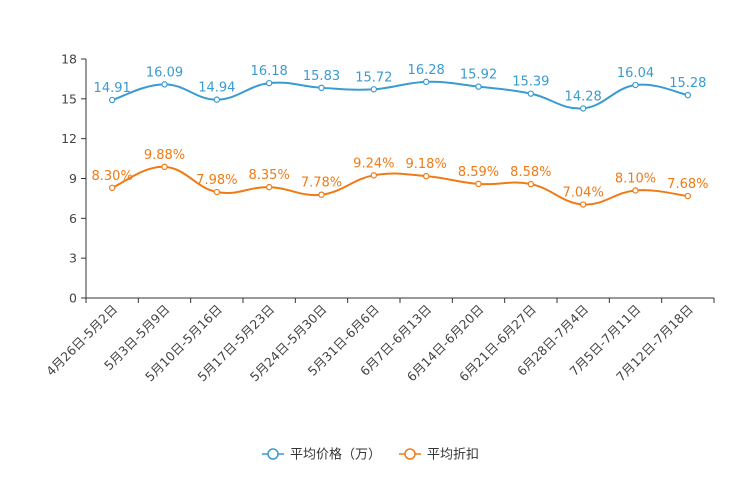 This screenshot has height=496, width=744. What do you see at coordinates (73, 218) in the screenshot?
I see `y-tick-label: 6` at bounding box center [73, 218].